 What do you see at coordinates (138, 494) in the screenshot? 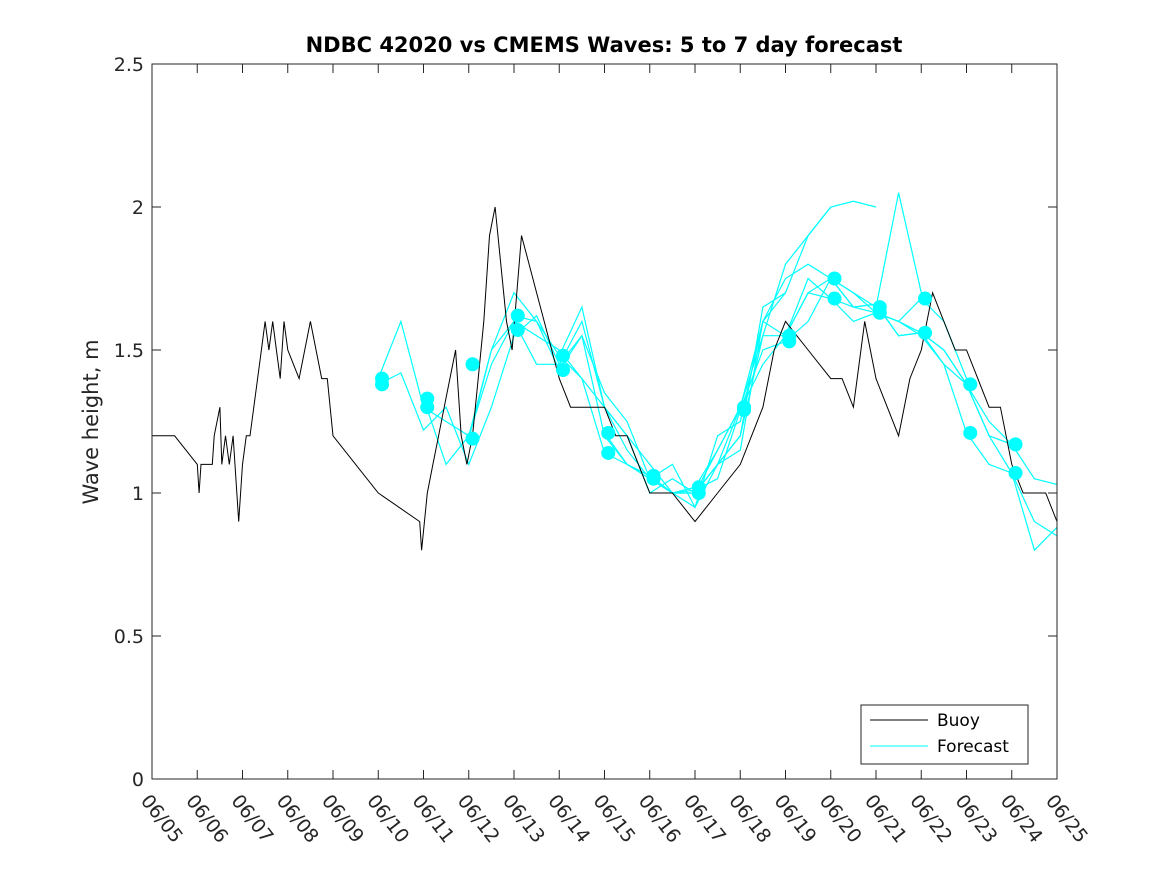
I see `y-tick-label: 1` at bounding box center [138, 494].